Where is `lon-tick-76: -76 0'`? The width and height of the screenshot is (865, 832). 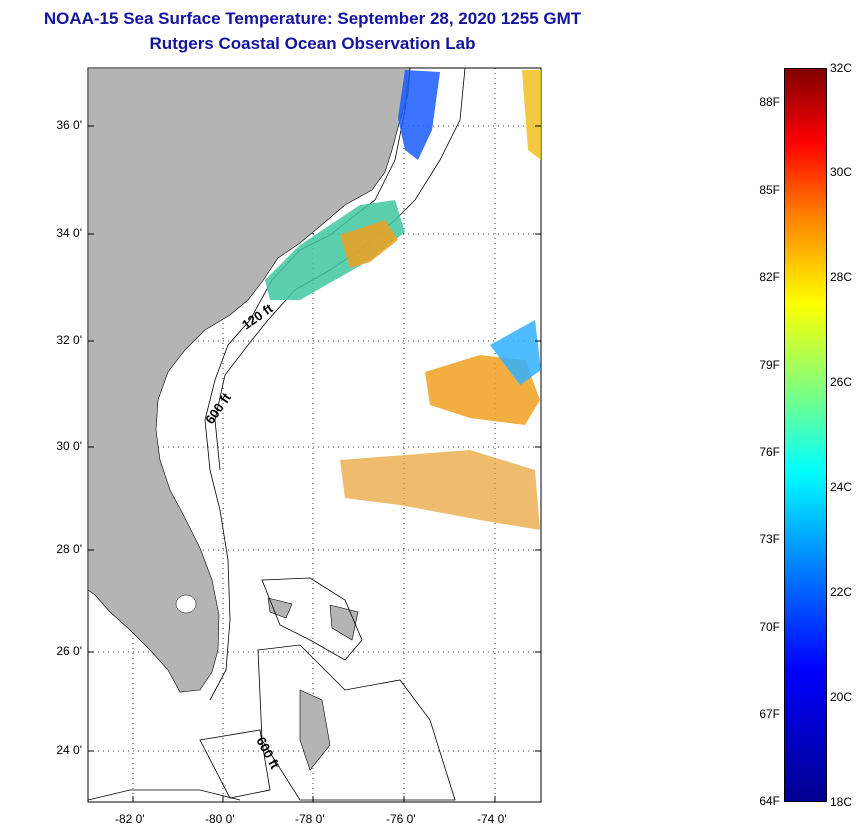 lon-tick-76: -76 0' is located at coordinates (401, 819).